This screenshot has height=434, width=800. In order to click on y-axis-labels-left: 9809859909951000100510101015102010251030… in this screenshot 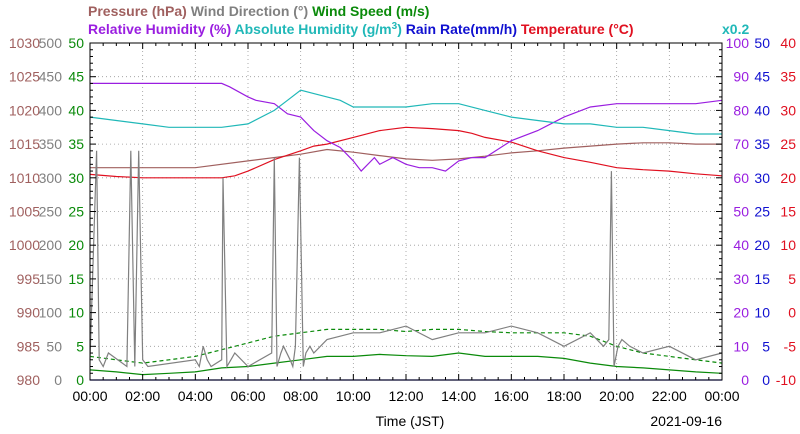, I will do `click(46, 211)`.